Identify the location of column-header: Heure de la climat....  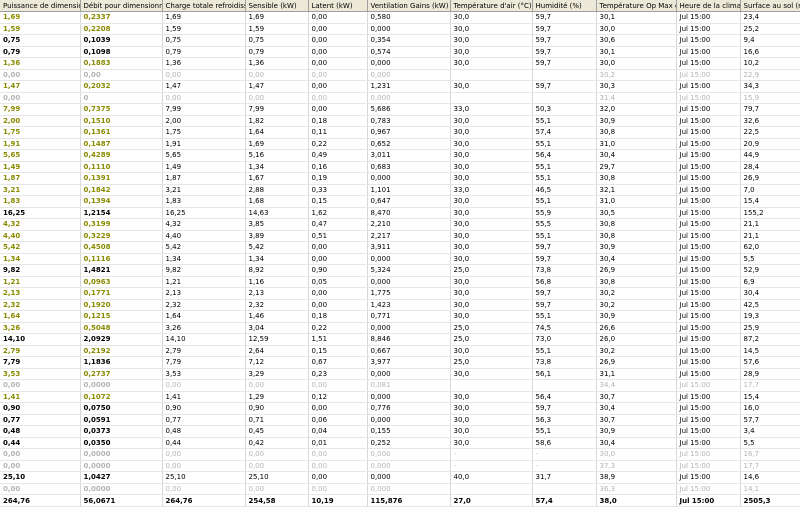
(708, 6).